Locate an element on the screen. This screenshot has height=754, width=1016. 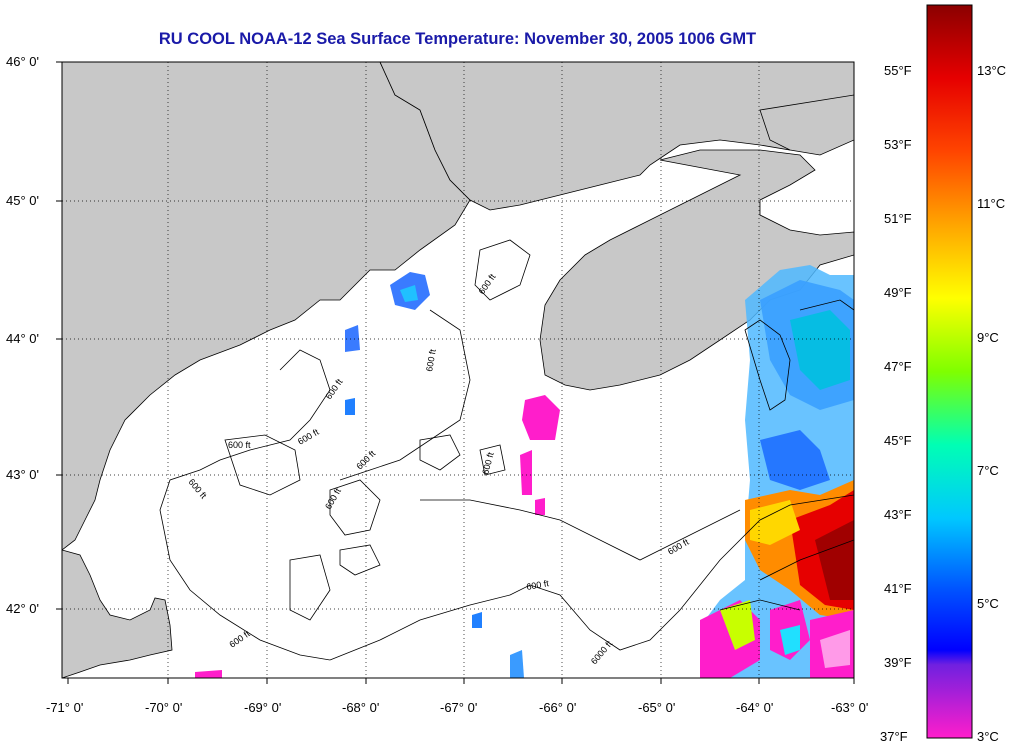
colorbar-c-label: 13°C is located at coordinates (992, 70).